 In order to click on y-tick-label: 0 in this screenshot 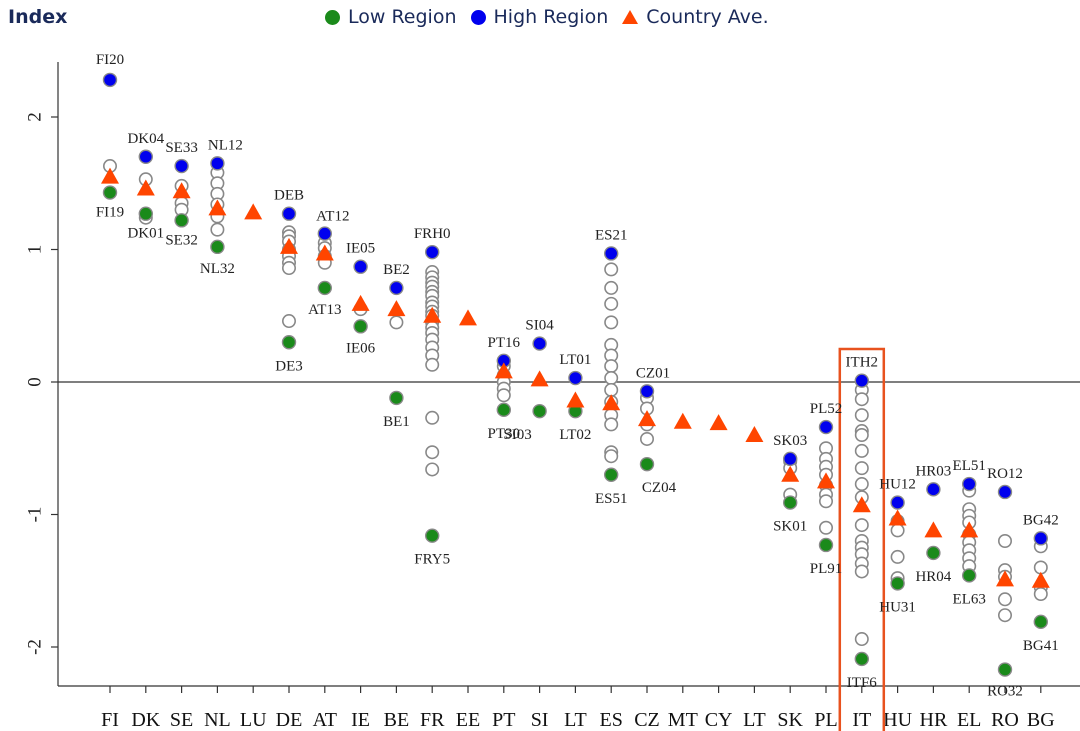, I will do `click(34, 382)`.